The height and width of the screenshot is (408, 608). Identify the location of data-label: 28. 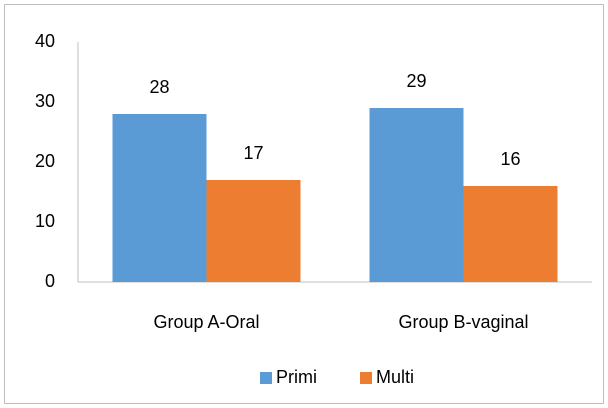
(159, 87).